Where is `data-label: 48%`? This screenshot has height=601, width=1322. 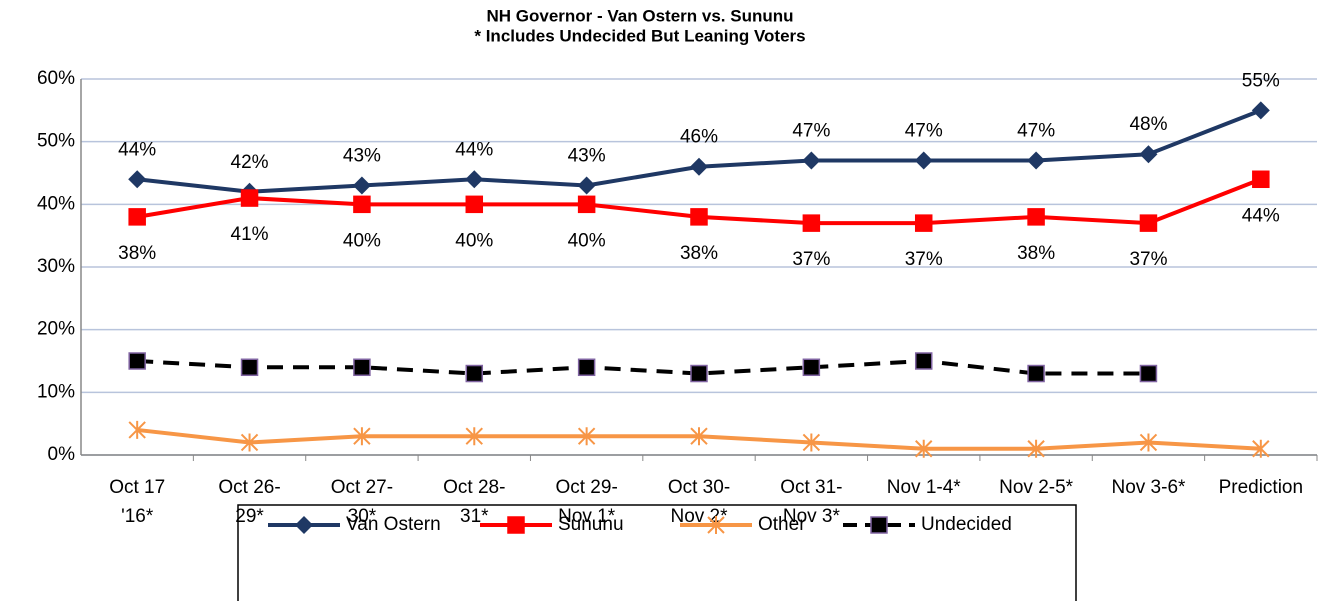
data-label: 48% is located at coordinates (1148, 124).